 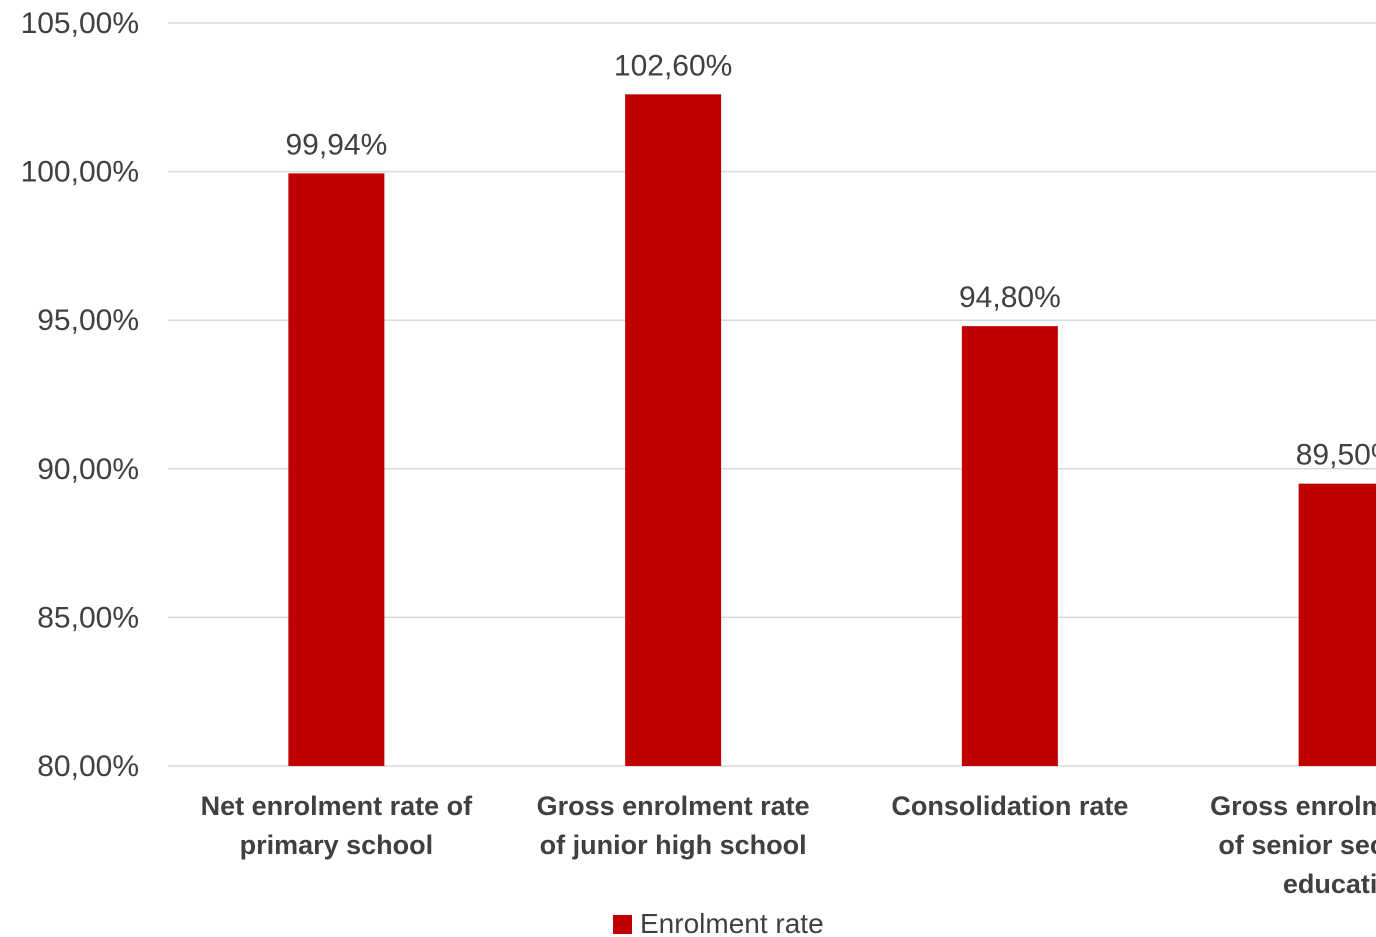 I want to click on data-label: 94,80%, so click(x=1010, y=297).